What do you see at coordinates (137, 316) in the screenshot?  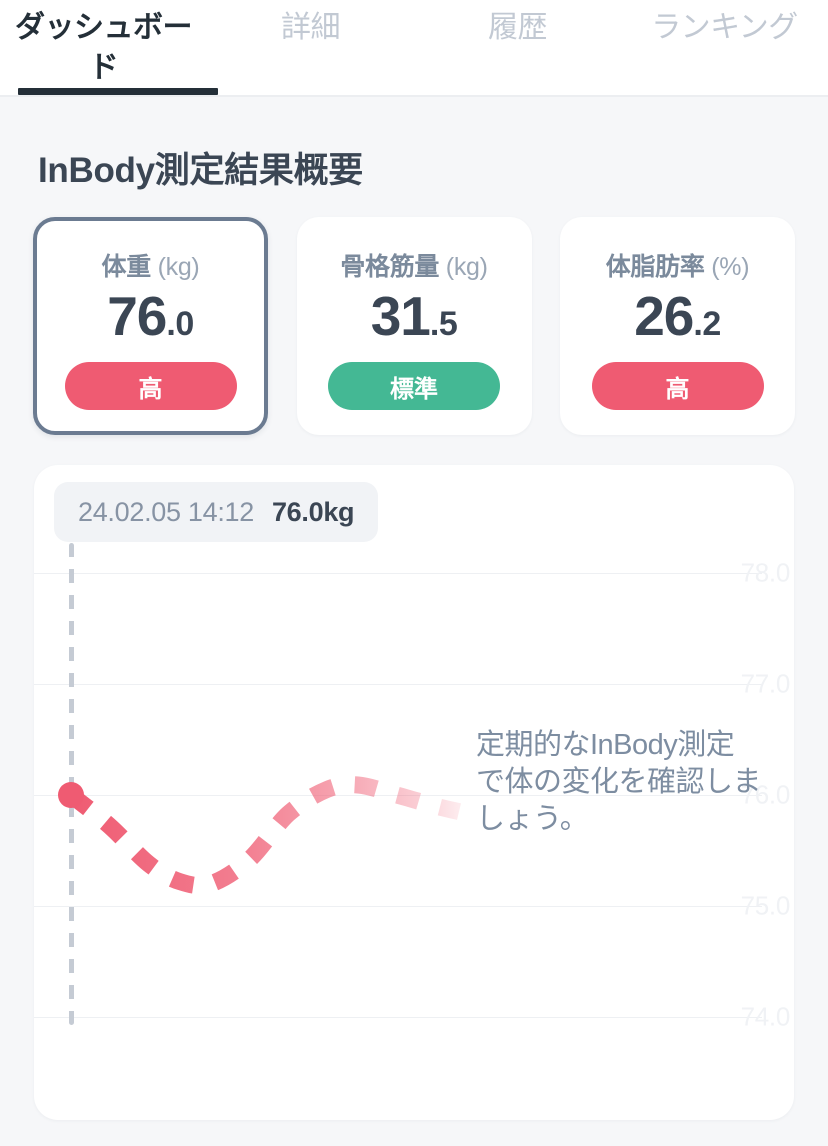 I see `metric-card-weight-value-int: 76` at bounding box center [137, 316].